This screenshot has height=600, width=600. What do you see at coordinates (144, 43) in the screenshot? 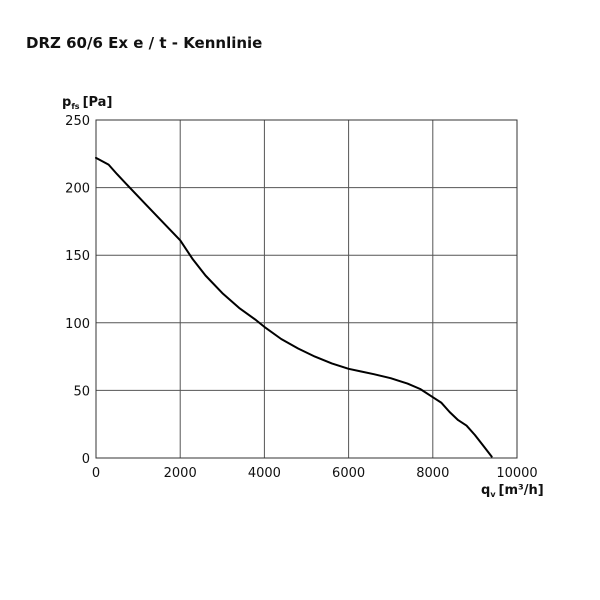
I see `page-title: DRZ 60/6 Ex e / t - Kennlinie` at bounding box center [144, 43].